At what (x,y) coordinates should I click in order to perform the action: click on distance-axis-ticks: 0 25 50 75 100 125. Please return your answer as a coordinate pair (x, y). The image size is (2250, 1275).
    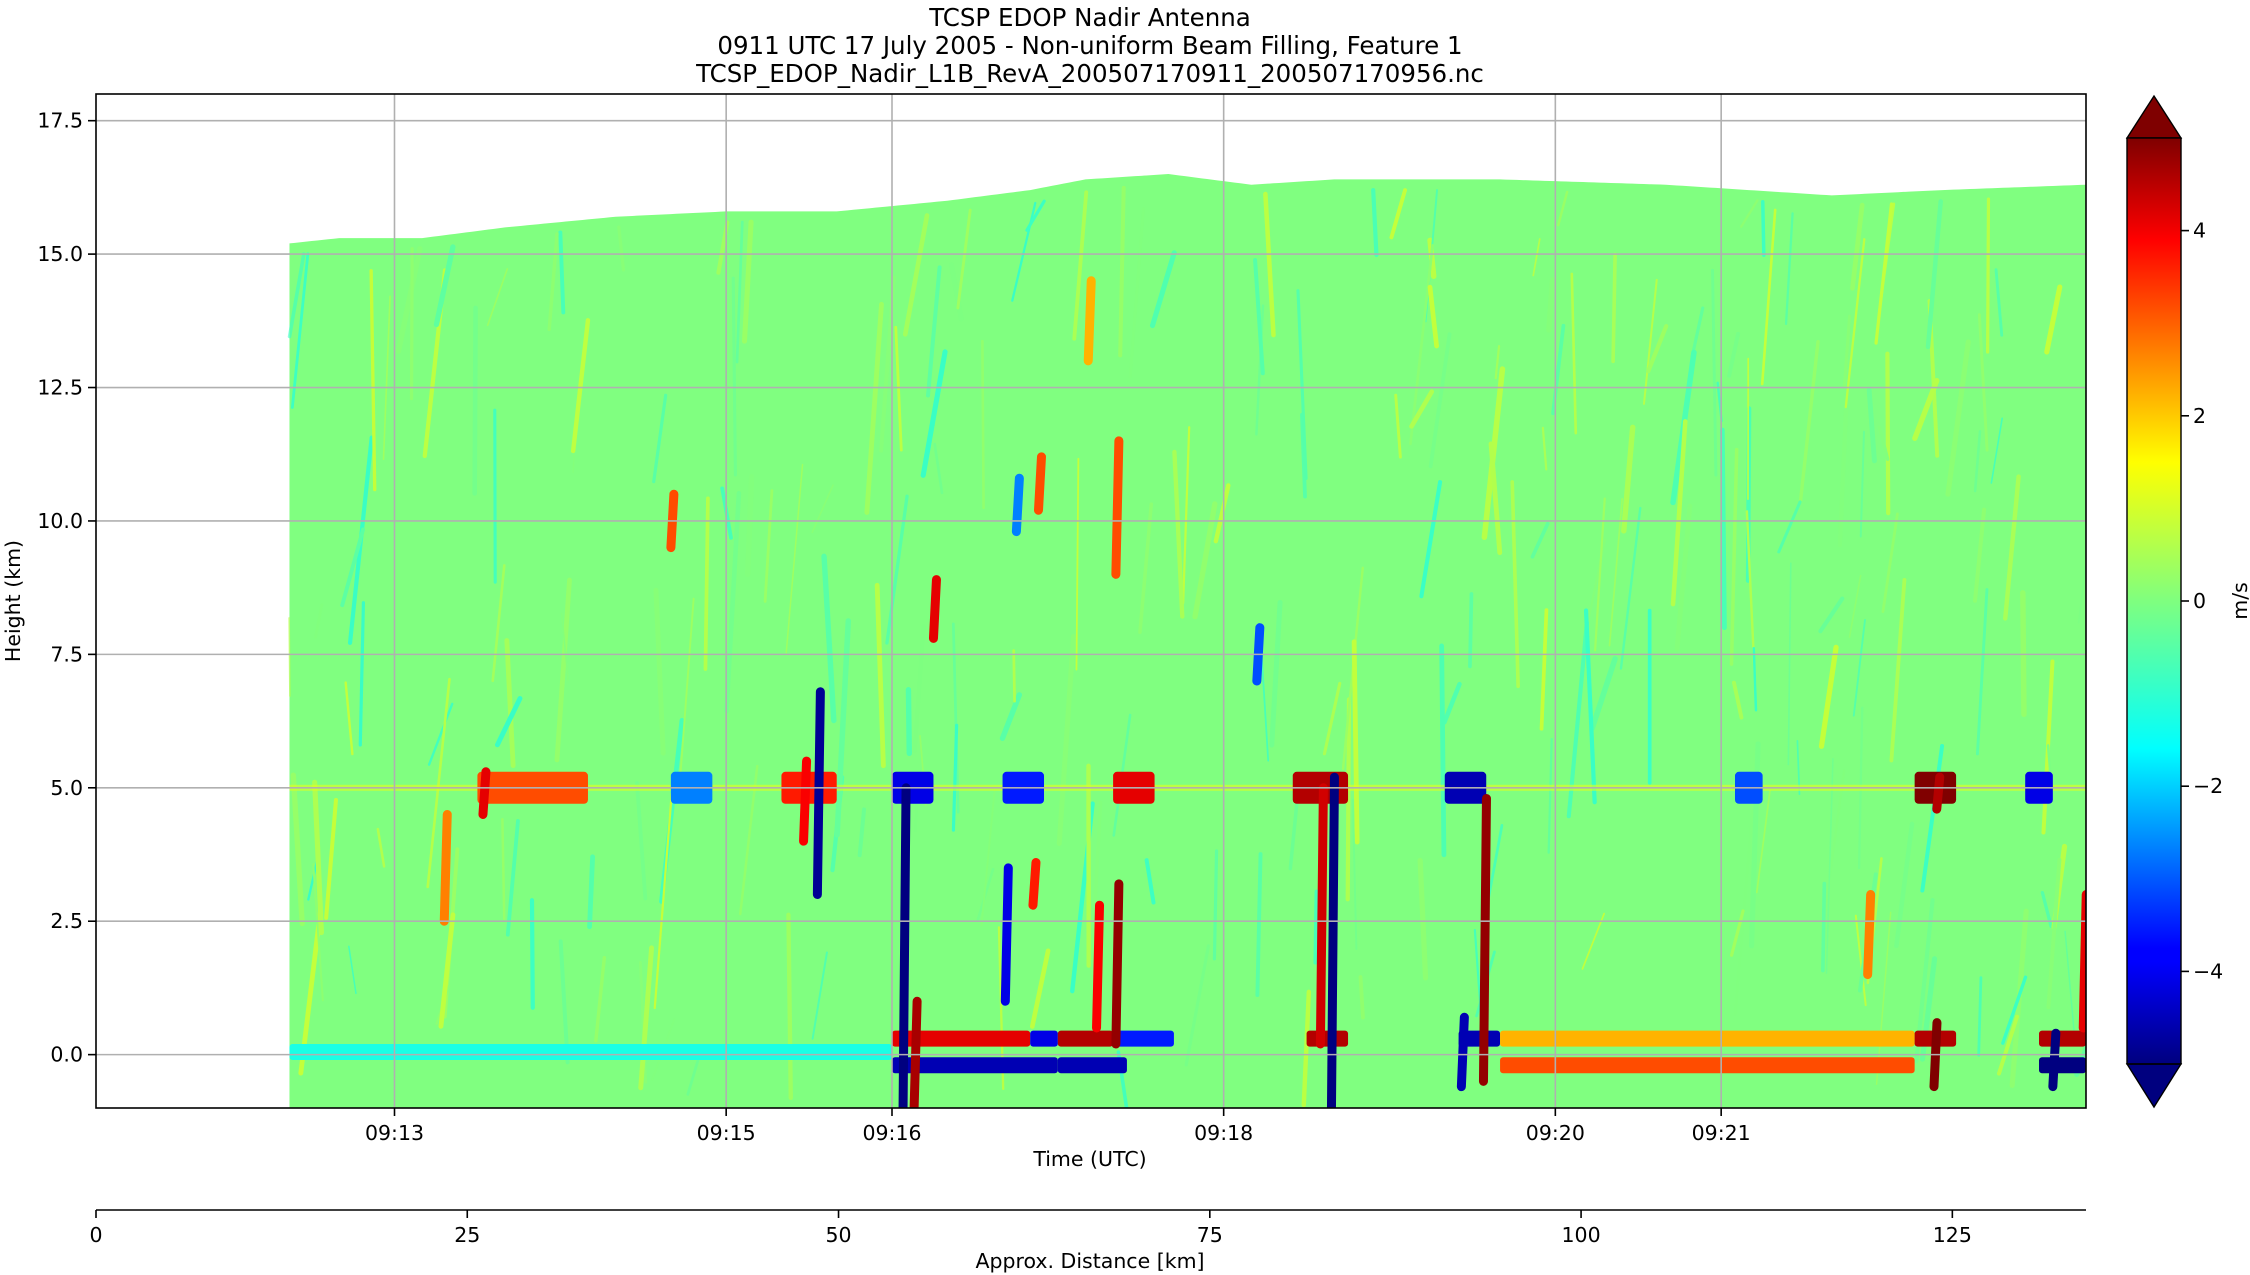
    Looking at the image, I should click on (1030, 1228).